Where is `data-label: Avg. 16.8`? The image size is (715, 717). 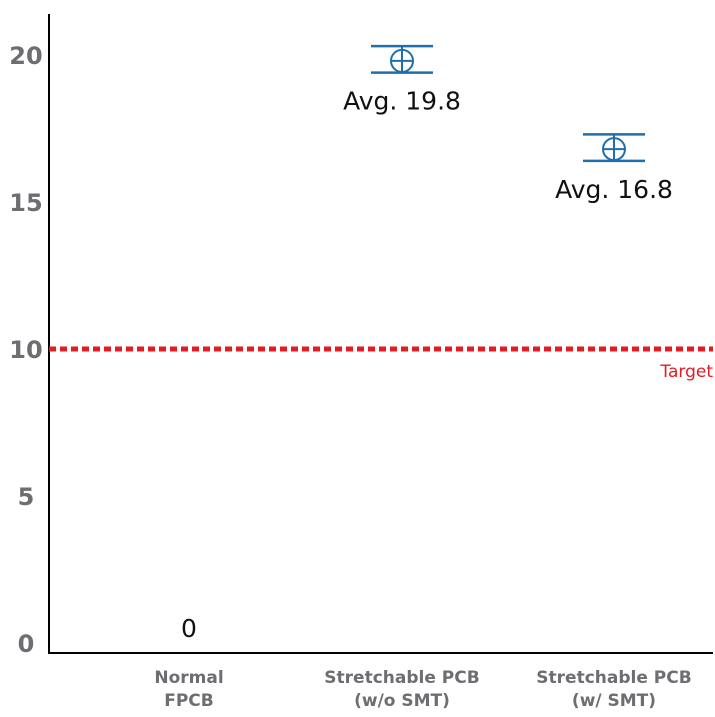 data-label: Avg. 16.8 is located at coordinates (614, 189).